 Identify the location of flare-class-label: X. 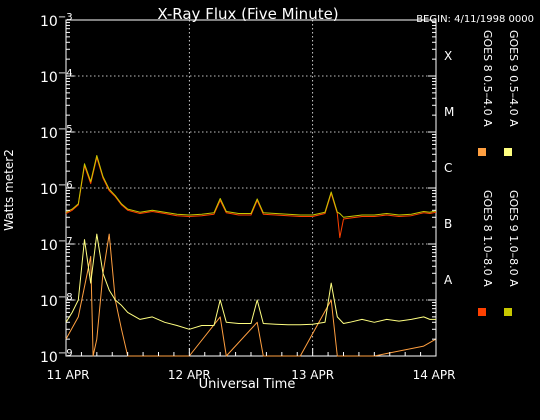
(448, 56).